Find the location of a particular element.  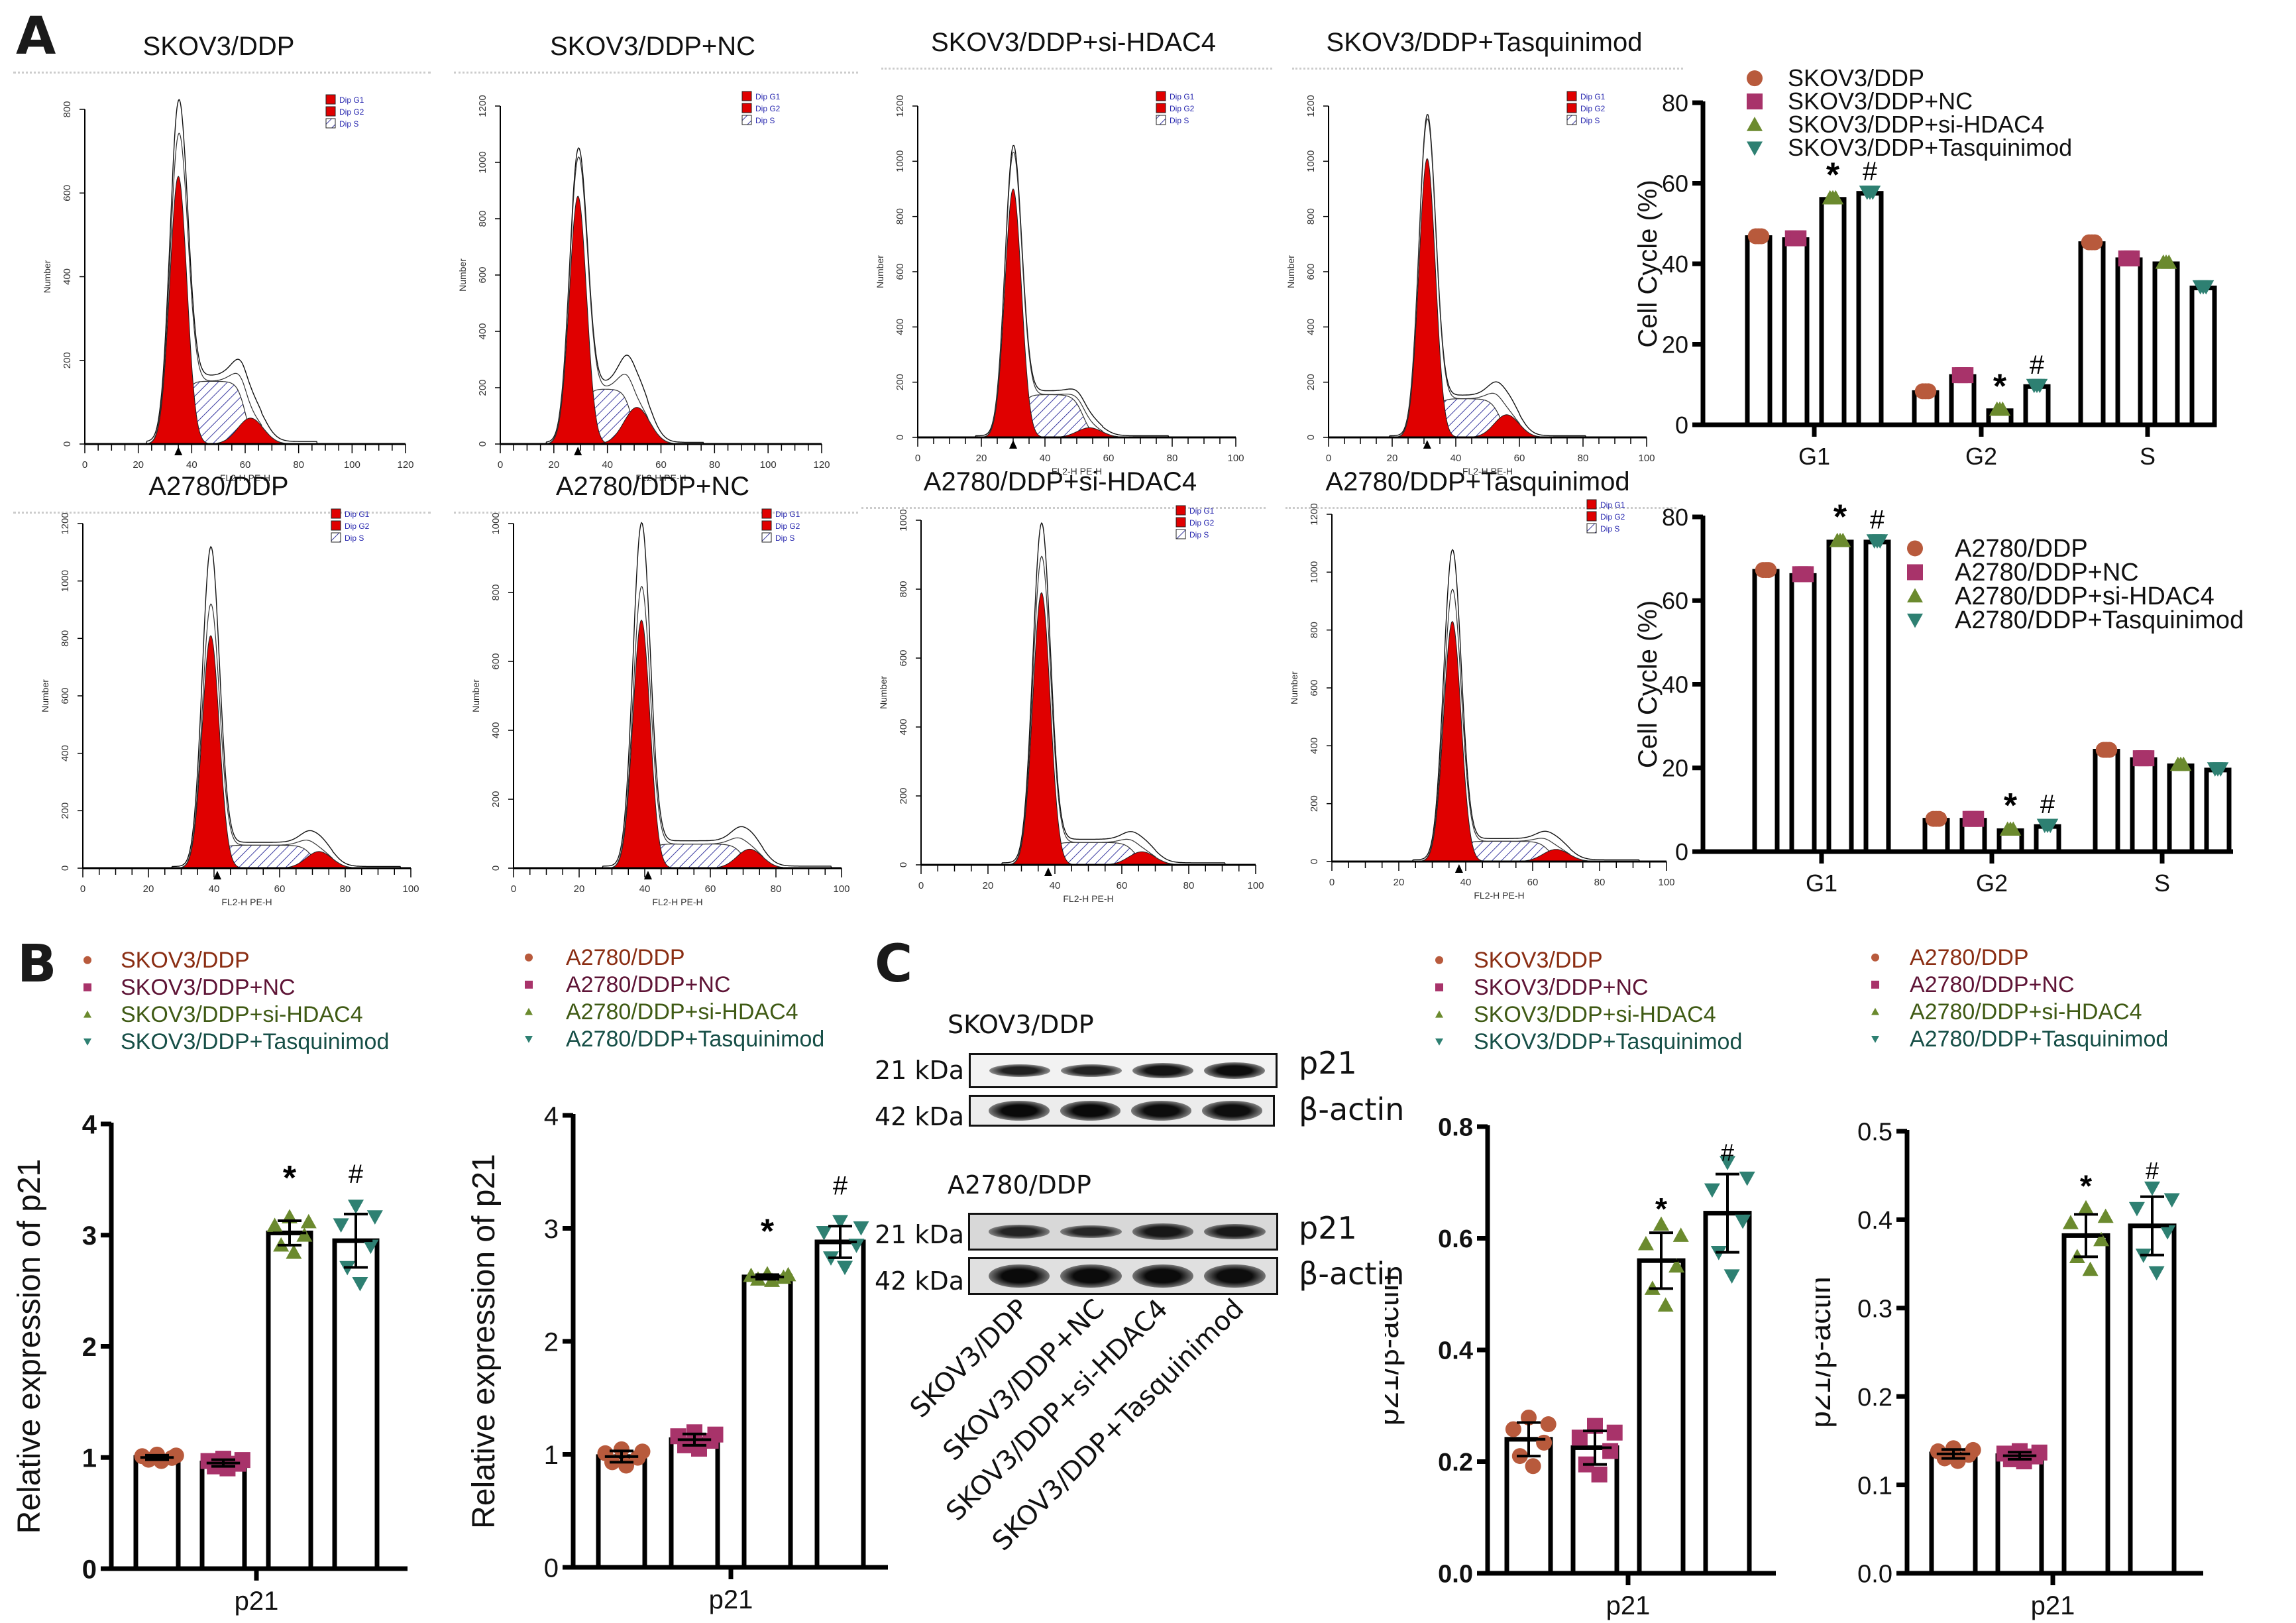

blot-strip-p21-skov3 is located at coordinates (1123, 1070).